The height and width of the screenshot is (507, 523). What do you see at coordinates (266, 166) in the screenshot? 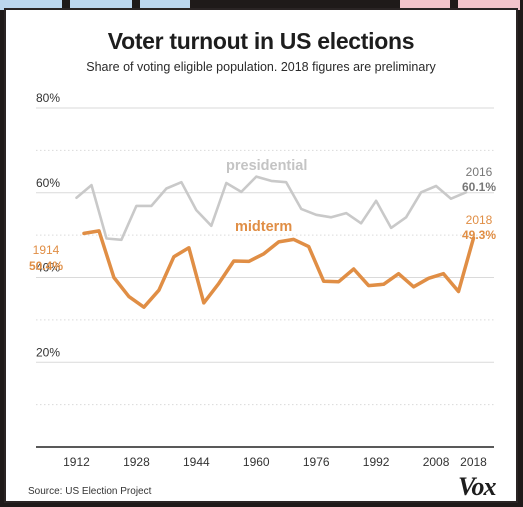
I see `presidential-series-label: presidential` at bounding box center [266, 166].